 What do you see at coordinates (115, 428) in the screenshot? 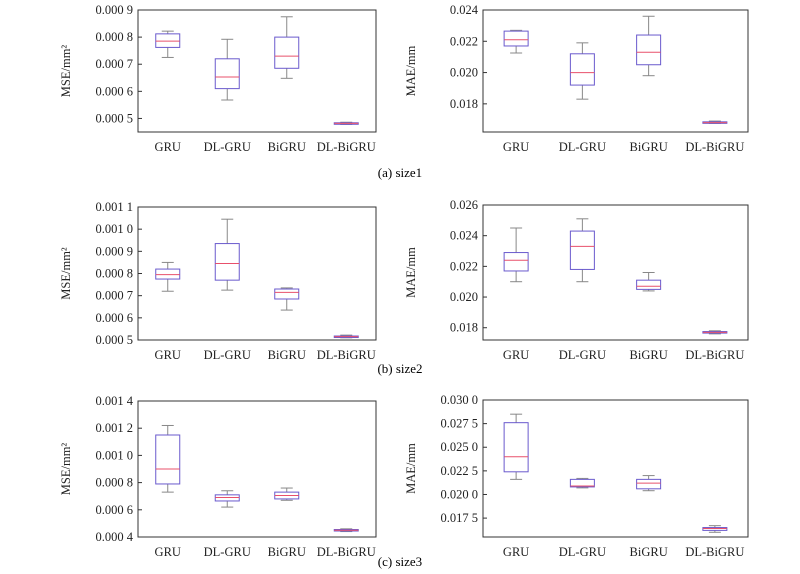
I see `y-tick-label: 0.001 2` at bounding box center [115, 428].